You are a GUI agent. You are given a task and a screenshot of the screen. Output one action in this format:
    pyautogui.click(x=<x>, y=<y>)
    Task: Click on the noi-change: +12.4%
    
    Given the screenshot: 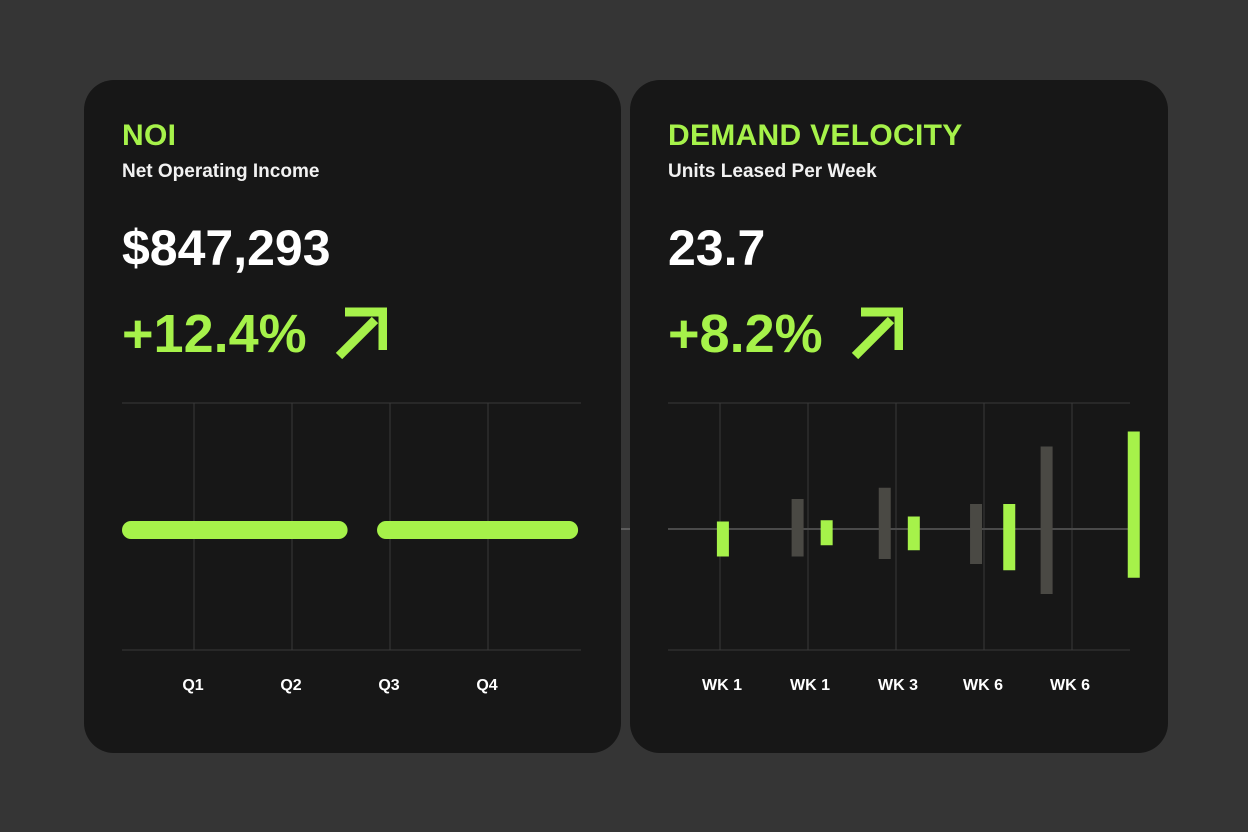 What is the action you would take?
    pyautogui.click(x=254, y=334)
    